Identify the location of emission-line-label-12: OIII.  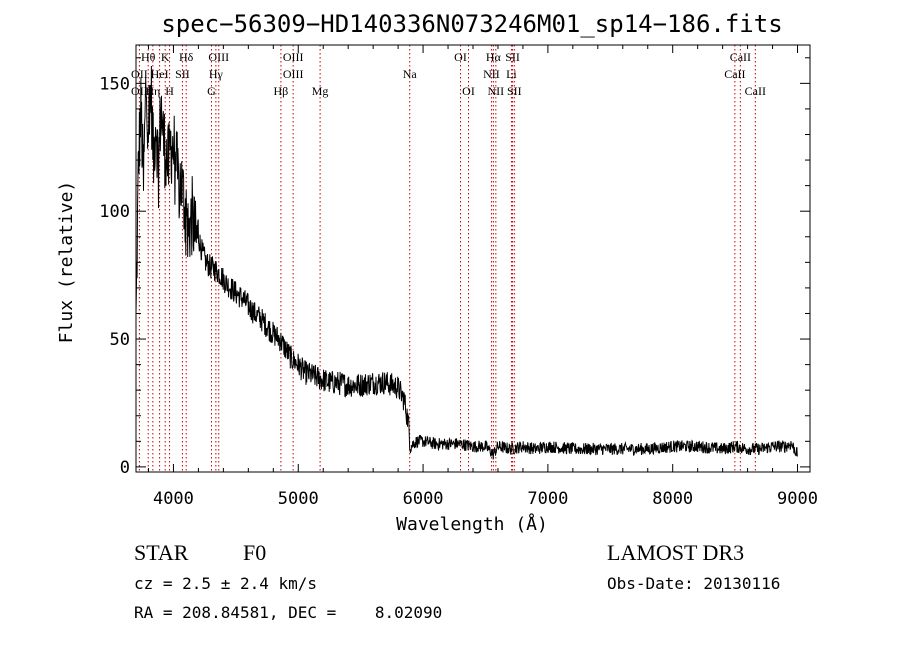
(293, 57).